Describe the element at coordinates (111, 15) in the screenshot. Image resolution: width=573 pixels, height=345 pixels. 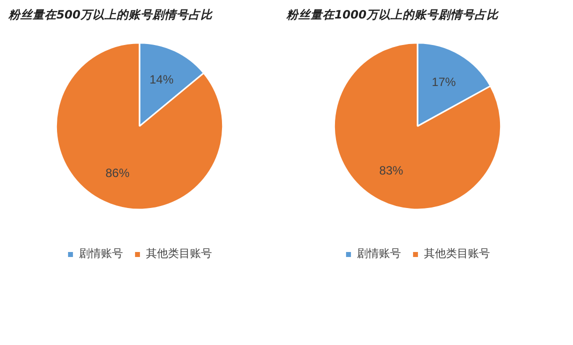
I see `chart-title: 粉丝量在500万以上的账号剧情号占比` at that location.